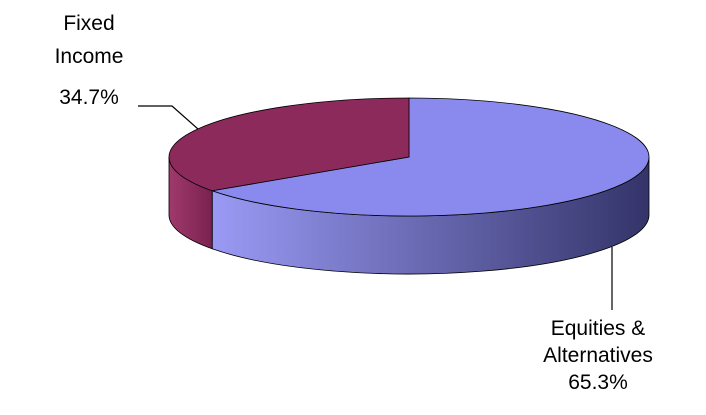 The width and height of the screenshot is (706, 415). I want to click on slice-label-0: Equities &, so click(598, 328).